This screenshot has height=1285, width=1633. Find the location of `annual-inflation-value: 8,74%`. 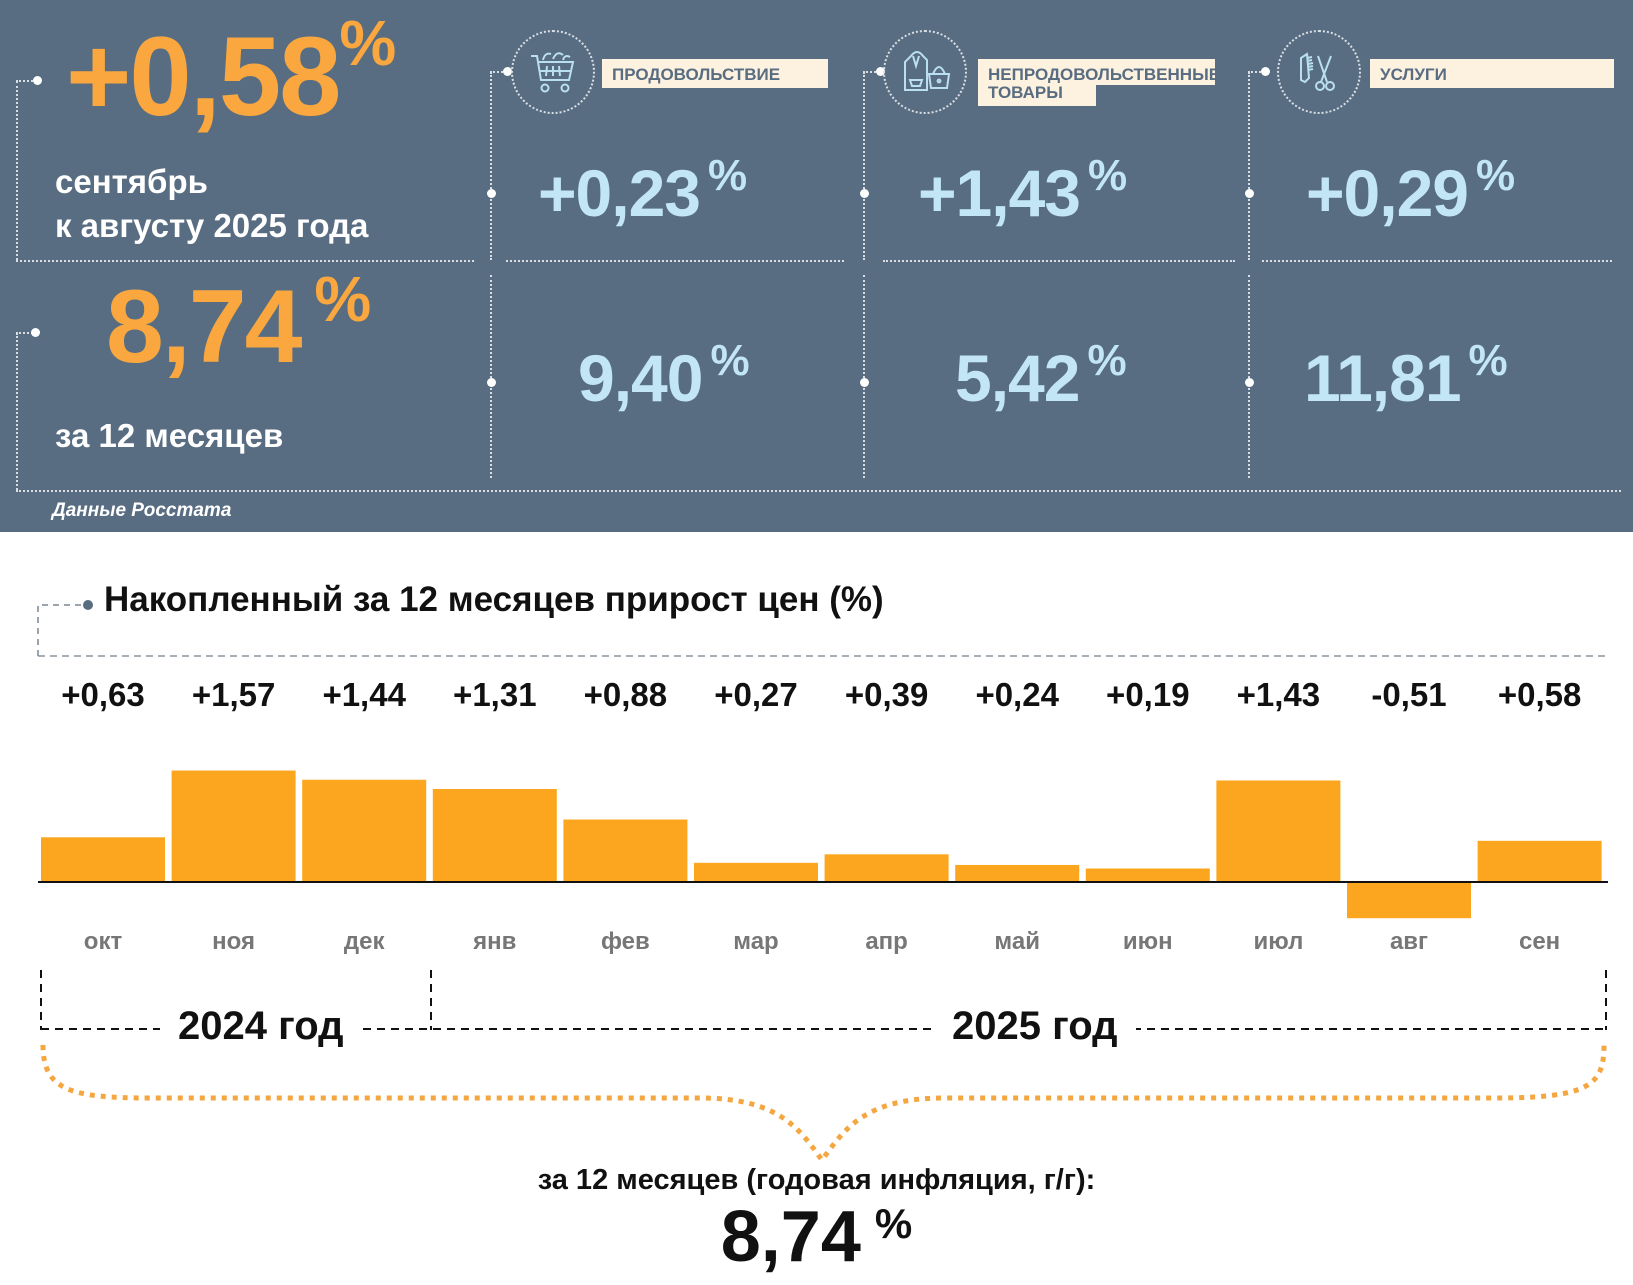

annual-inflation-value: 8,74% is located at coordinates (238, 325).